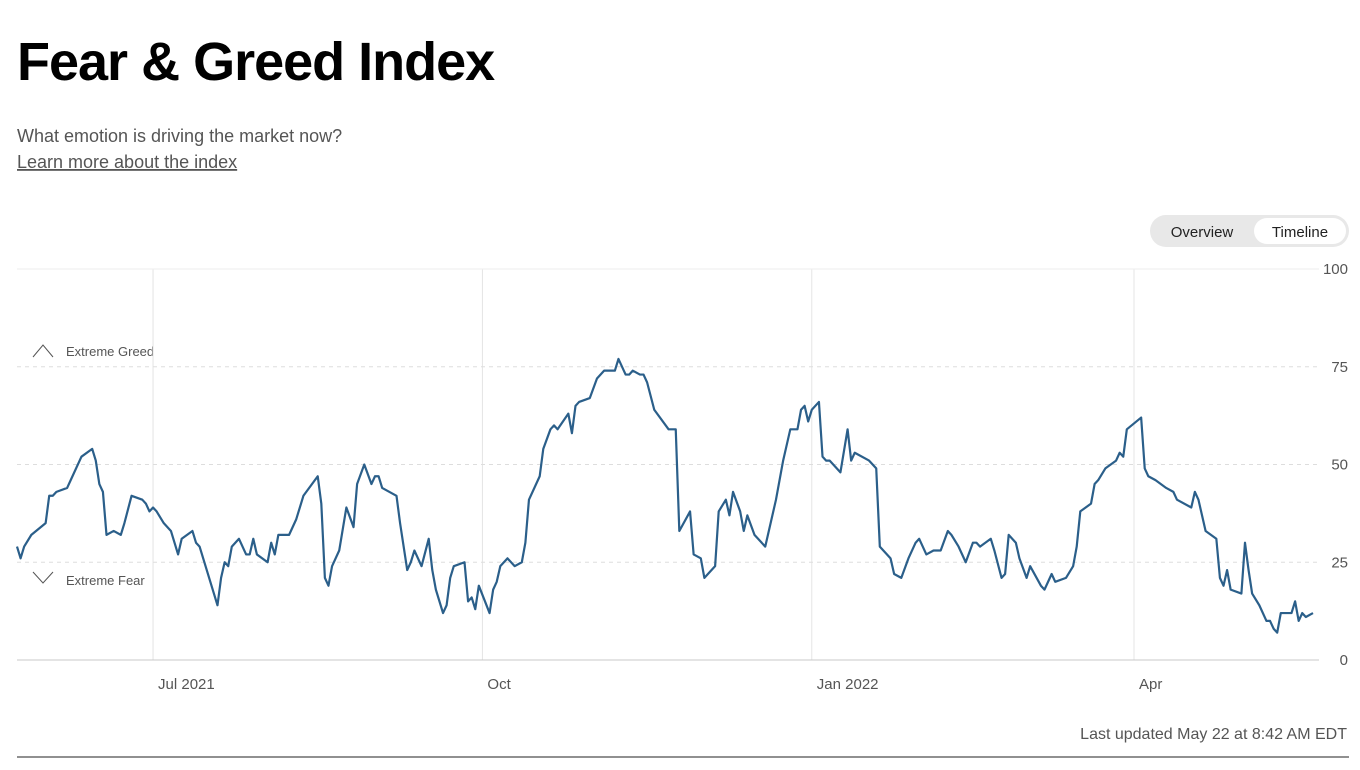 The height and width of the screenshot is (770, 1360). What do you see at coordinates (848, 684) in the screenshot?
I see `x-tick-label: Jan 2022` at bounding box center [848, 684].